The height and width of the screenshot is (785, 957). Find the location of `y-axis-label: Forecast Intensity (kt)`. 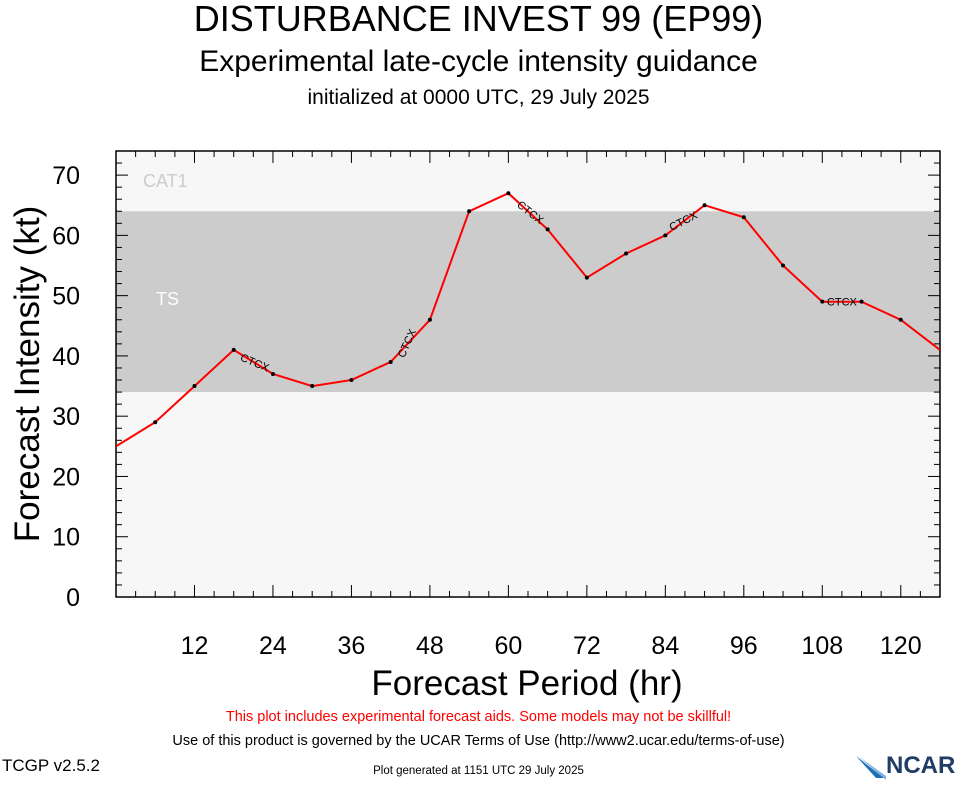

y-axis-label: Forecast Intensity (kt) is located at coordinates (27, 374).